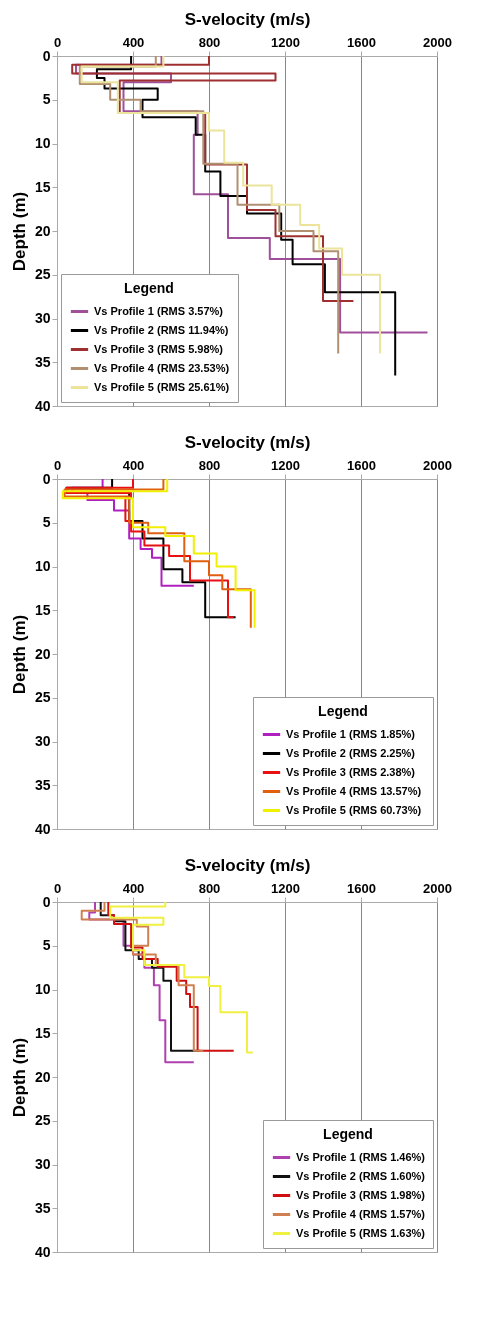  I want to click on legend-label: Vs Profile 3 (RMS 1.98%), so click(361, 1194).